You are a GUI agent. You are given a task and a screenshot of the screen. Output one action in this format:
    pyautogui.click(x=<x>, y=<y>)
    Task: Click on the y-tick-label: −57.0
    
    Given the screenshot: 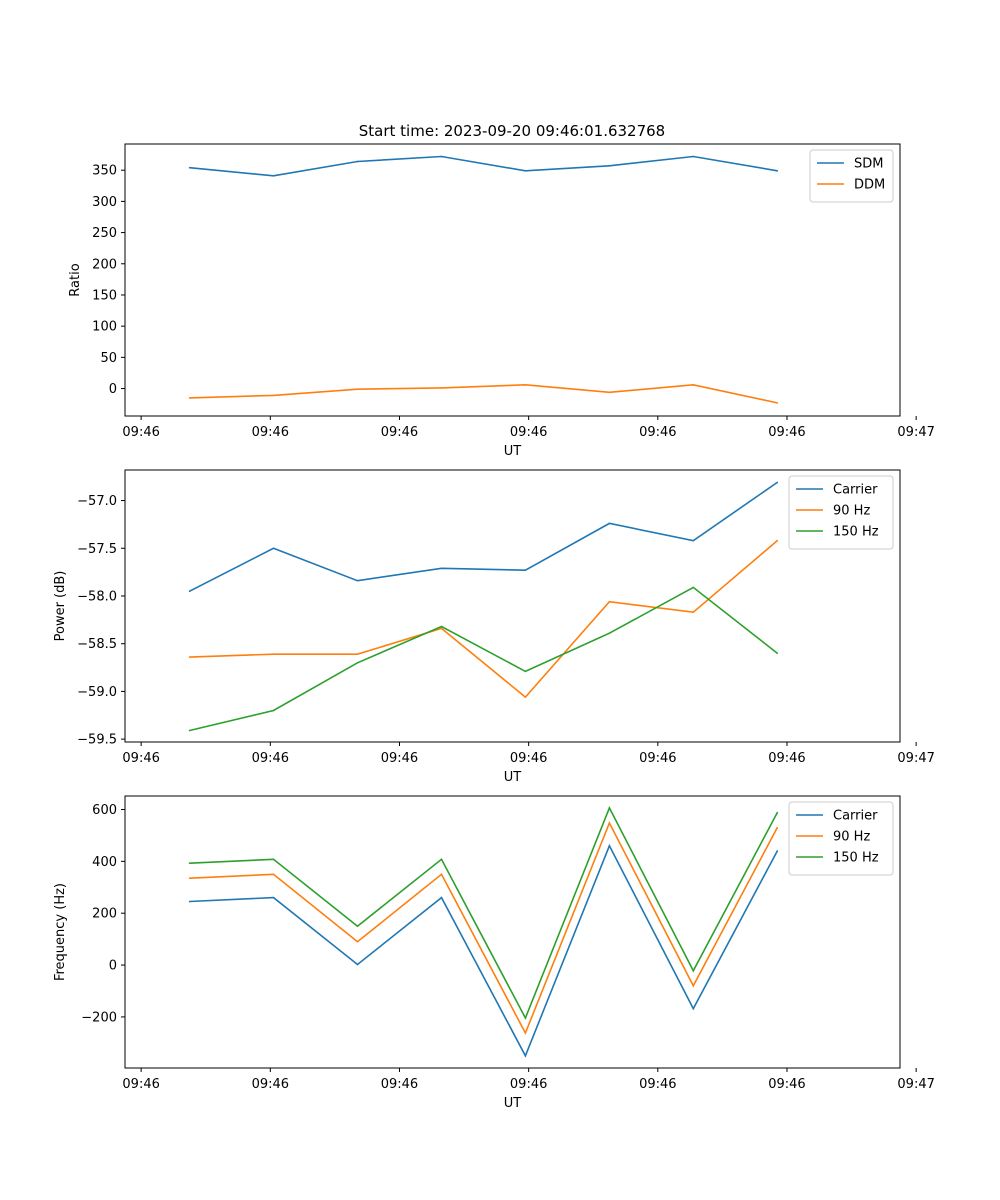 What is the action you would take?
    pyautogui.click(x=97, y=501)
    